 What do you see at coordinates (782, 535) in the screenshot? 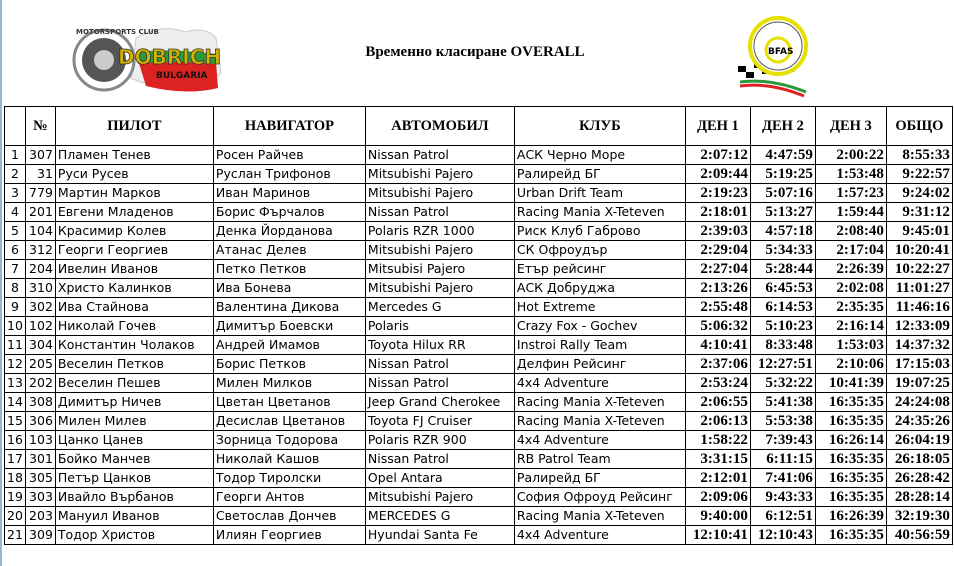
I see `cell-day2: 12:10:43` at bounding box center [782, 535].